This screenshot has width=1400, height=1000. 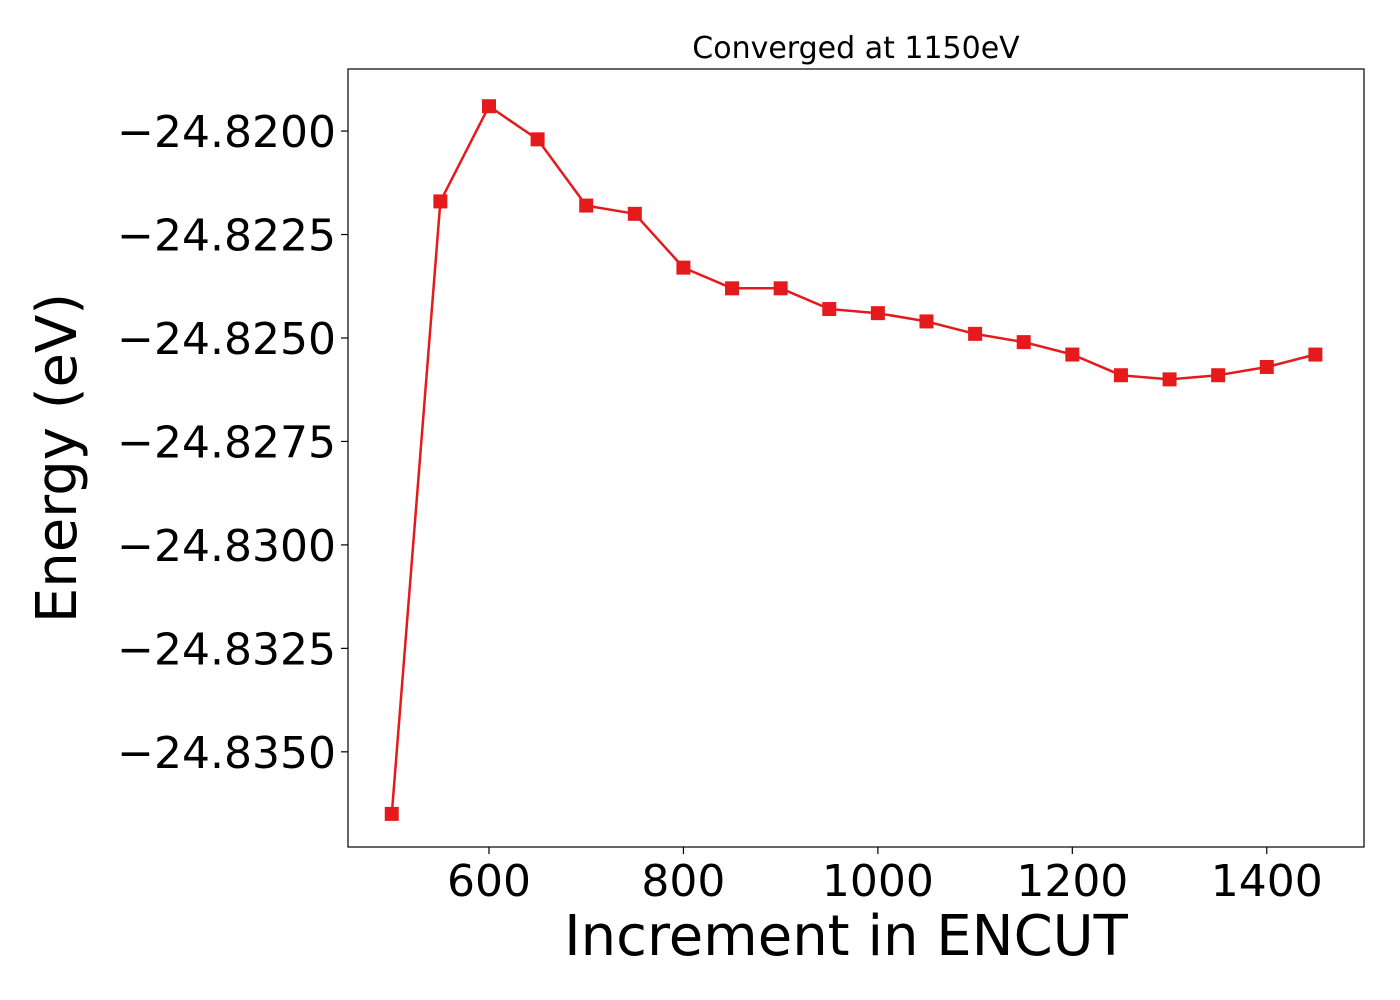 What do you see at coordinates (846, 936) in the screenshot?
I see `x-axis-label: Increment in ENCUT` at bounding box center [846, 936].